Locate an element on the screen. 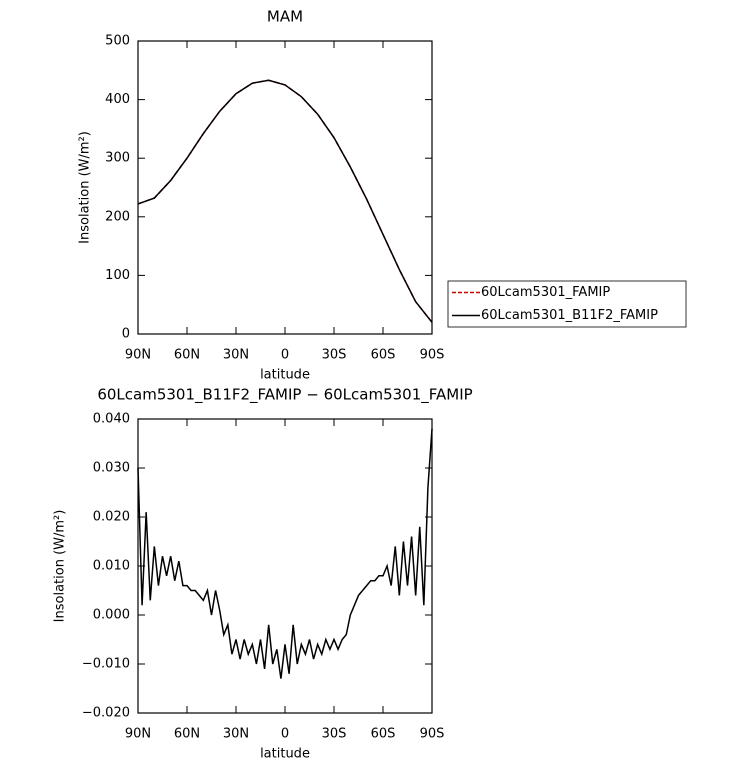 This screenshot has height=768, width=733. y-tick-label: 500 is located at coordinates (117, 41).